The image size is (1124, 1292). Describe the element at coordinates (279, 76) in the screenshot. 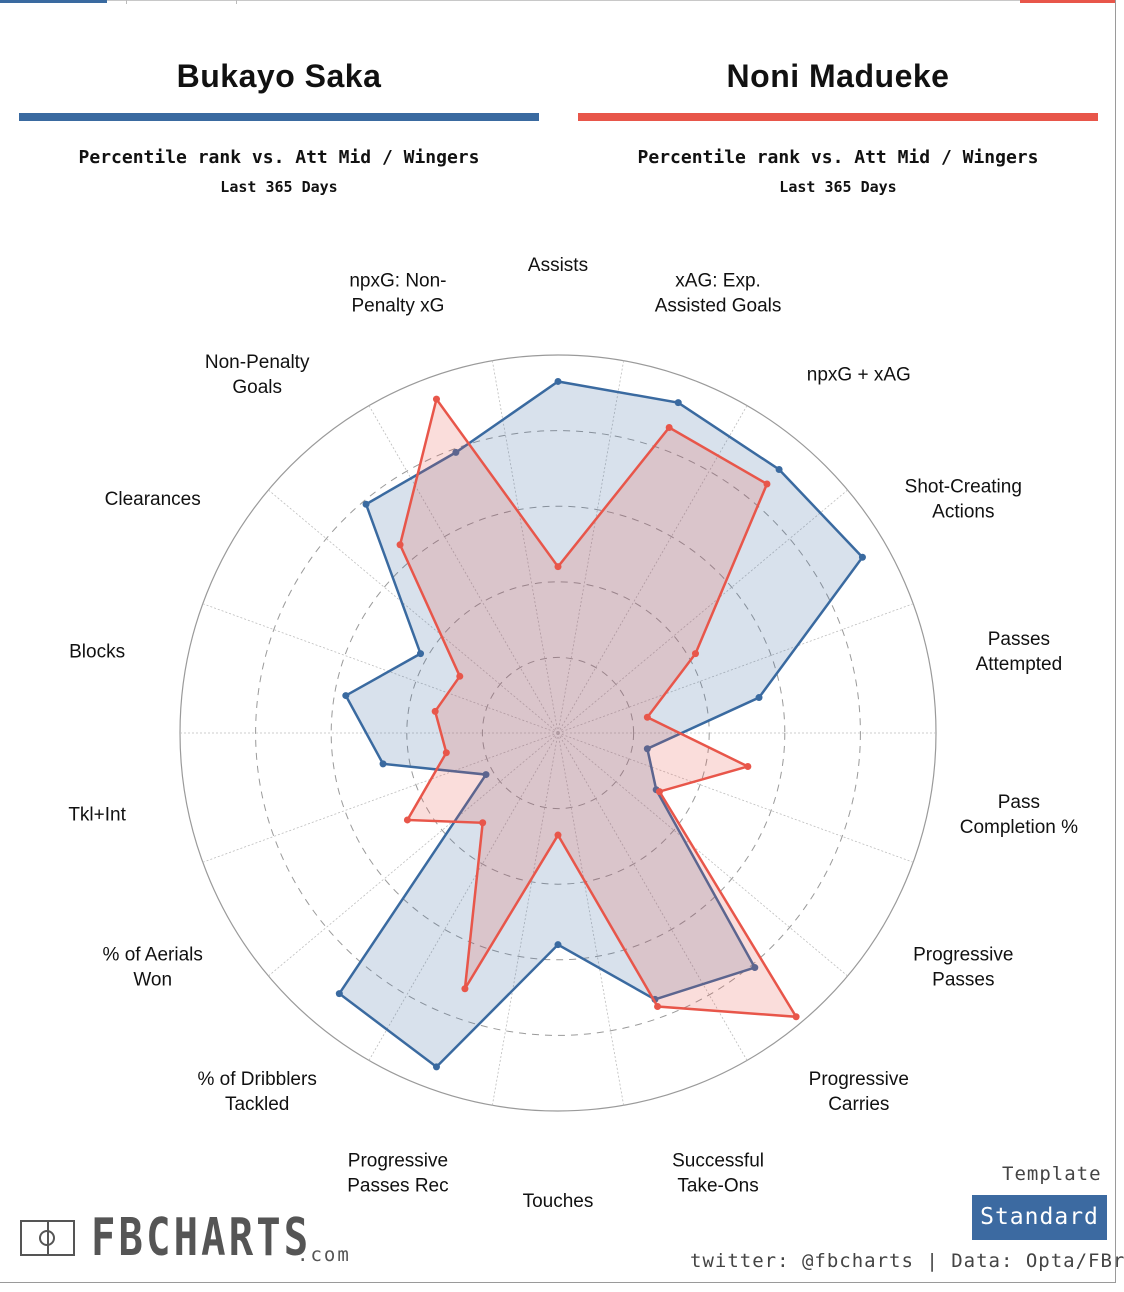

I see `player-name: Bukayo Saka` at that location.